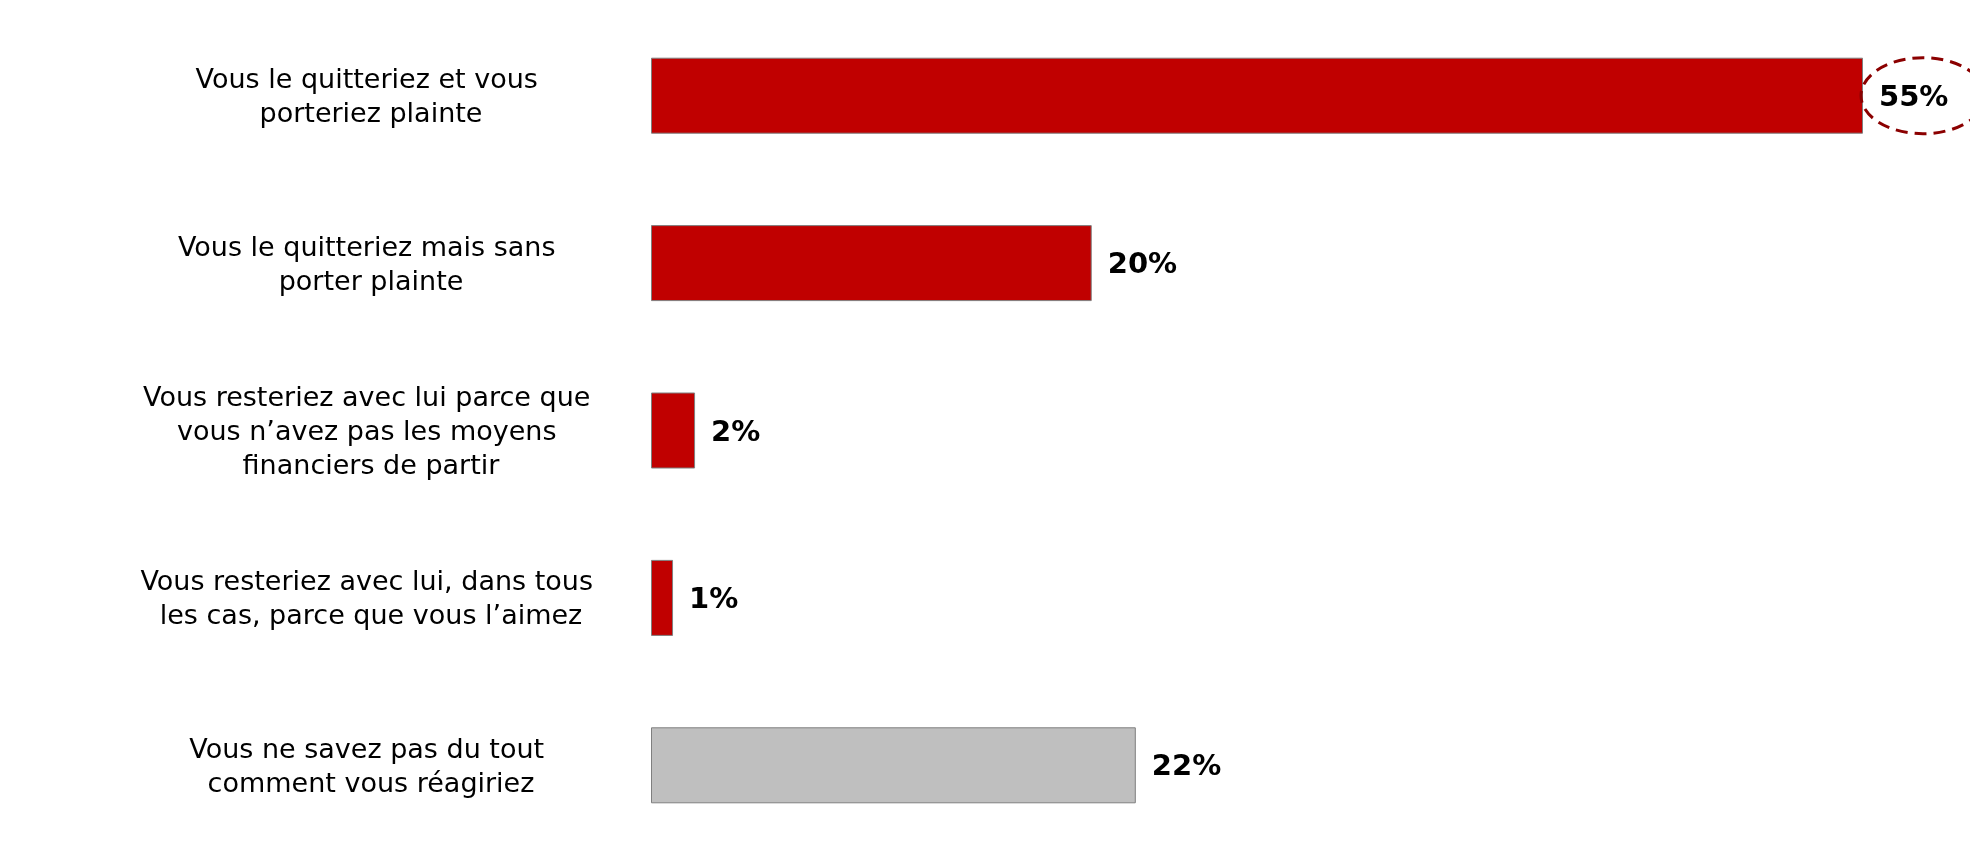 This screenshot has height=849, width=1970. I want to click on data-label: 55%, so click(1914, 95).